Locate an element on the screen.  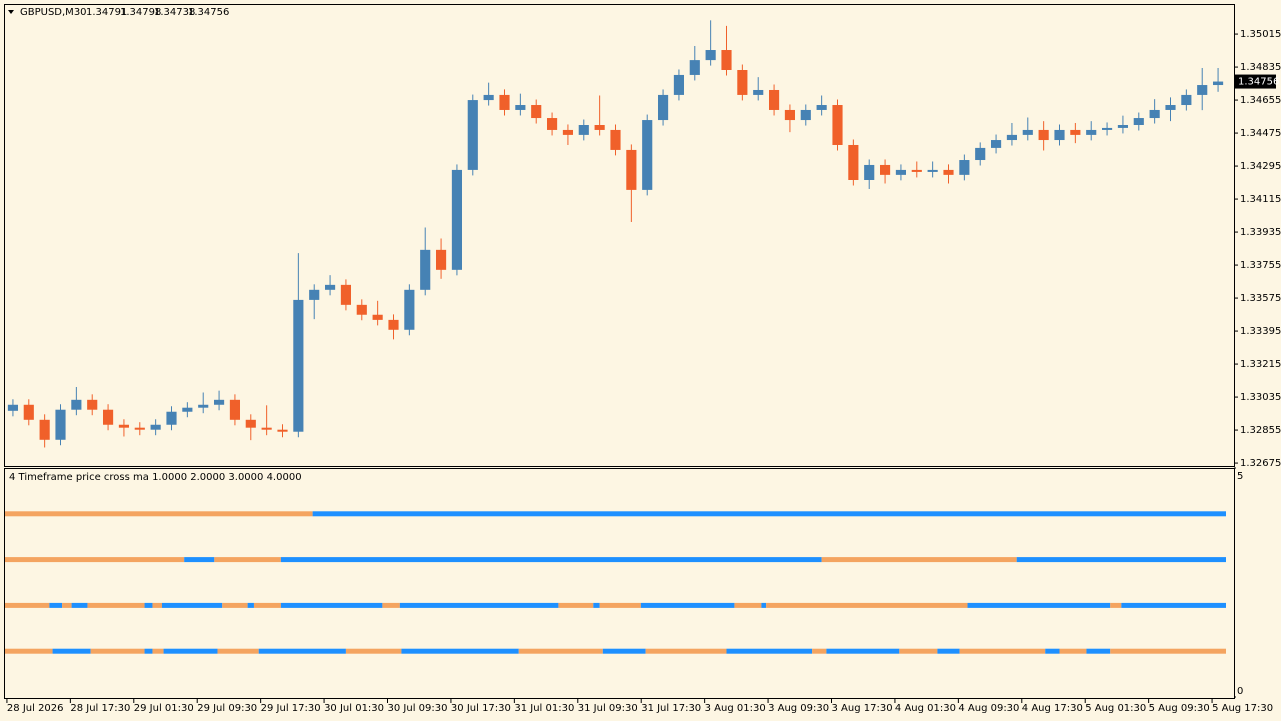
y-tick-label: 1.34655 is located at coordinates (1260, 100).